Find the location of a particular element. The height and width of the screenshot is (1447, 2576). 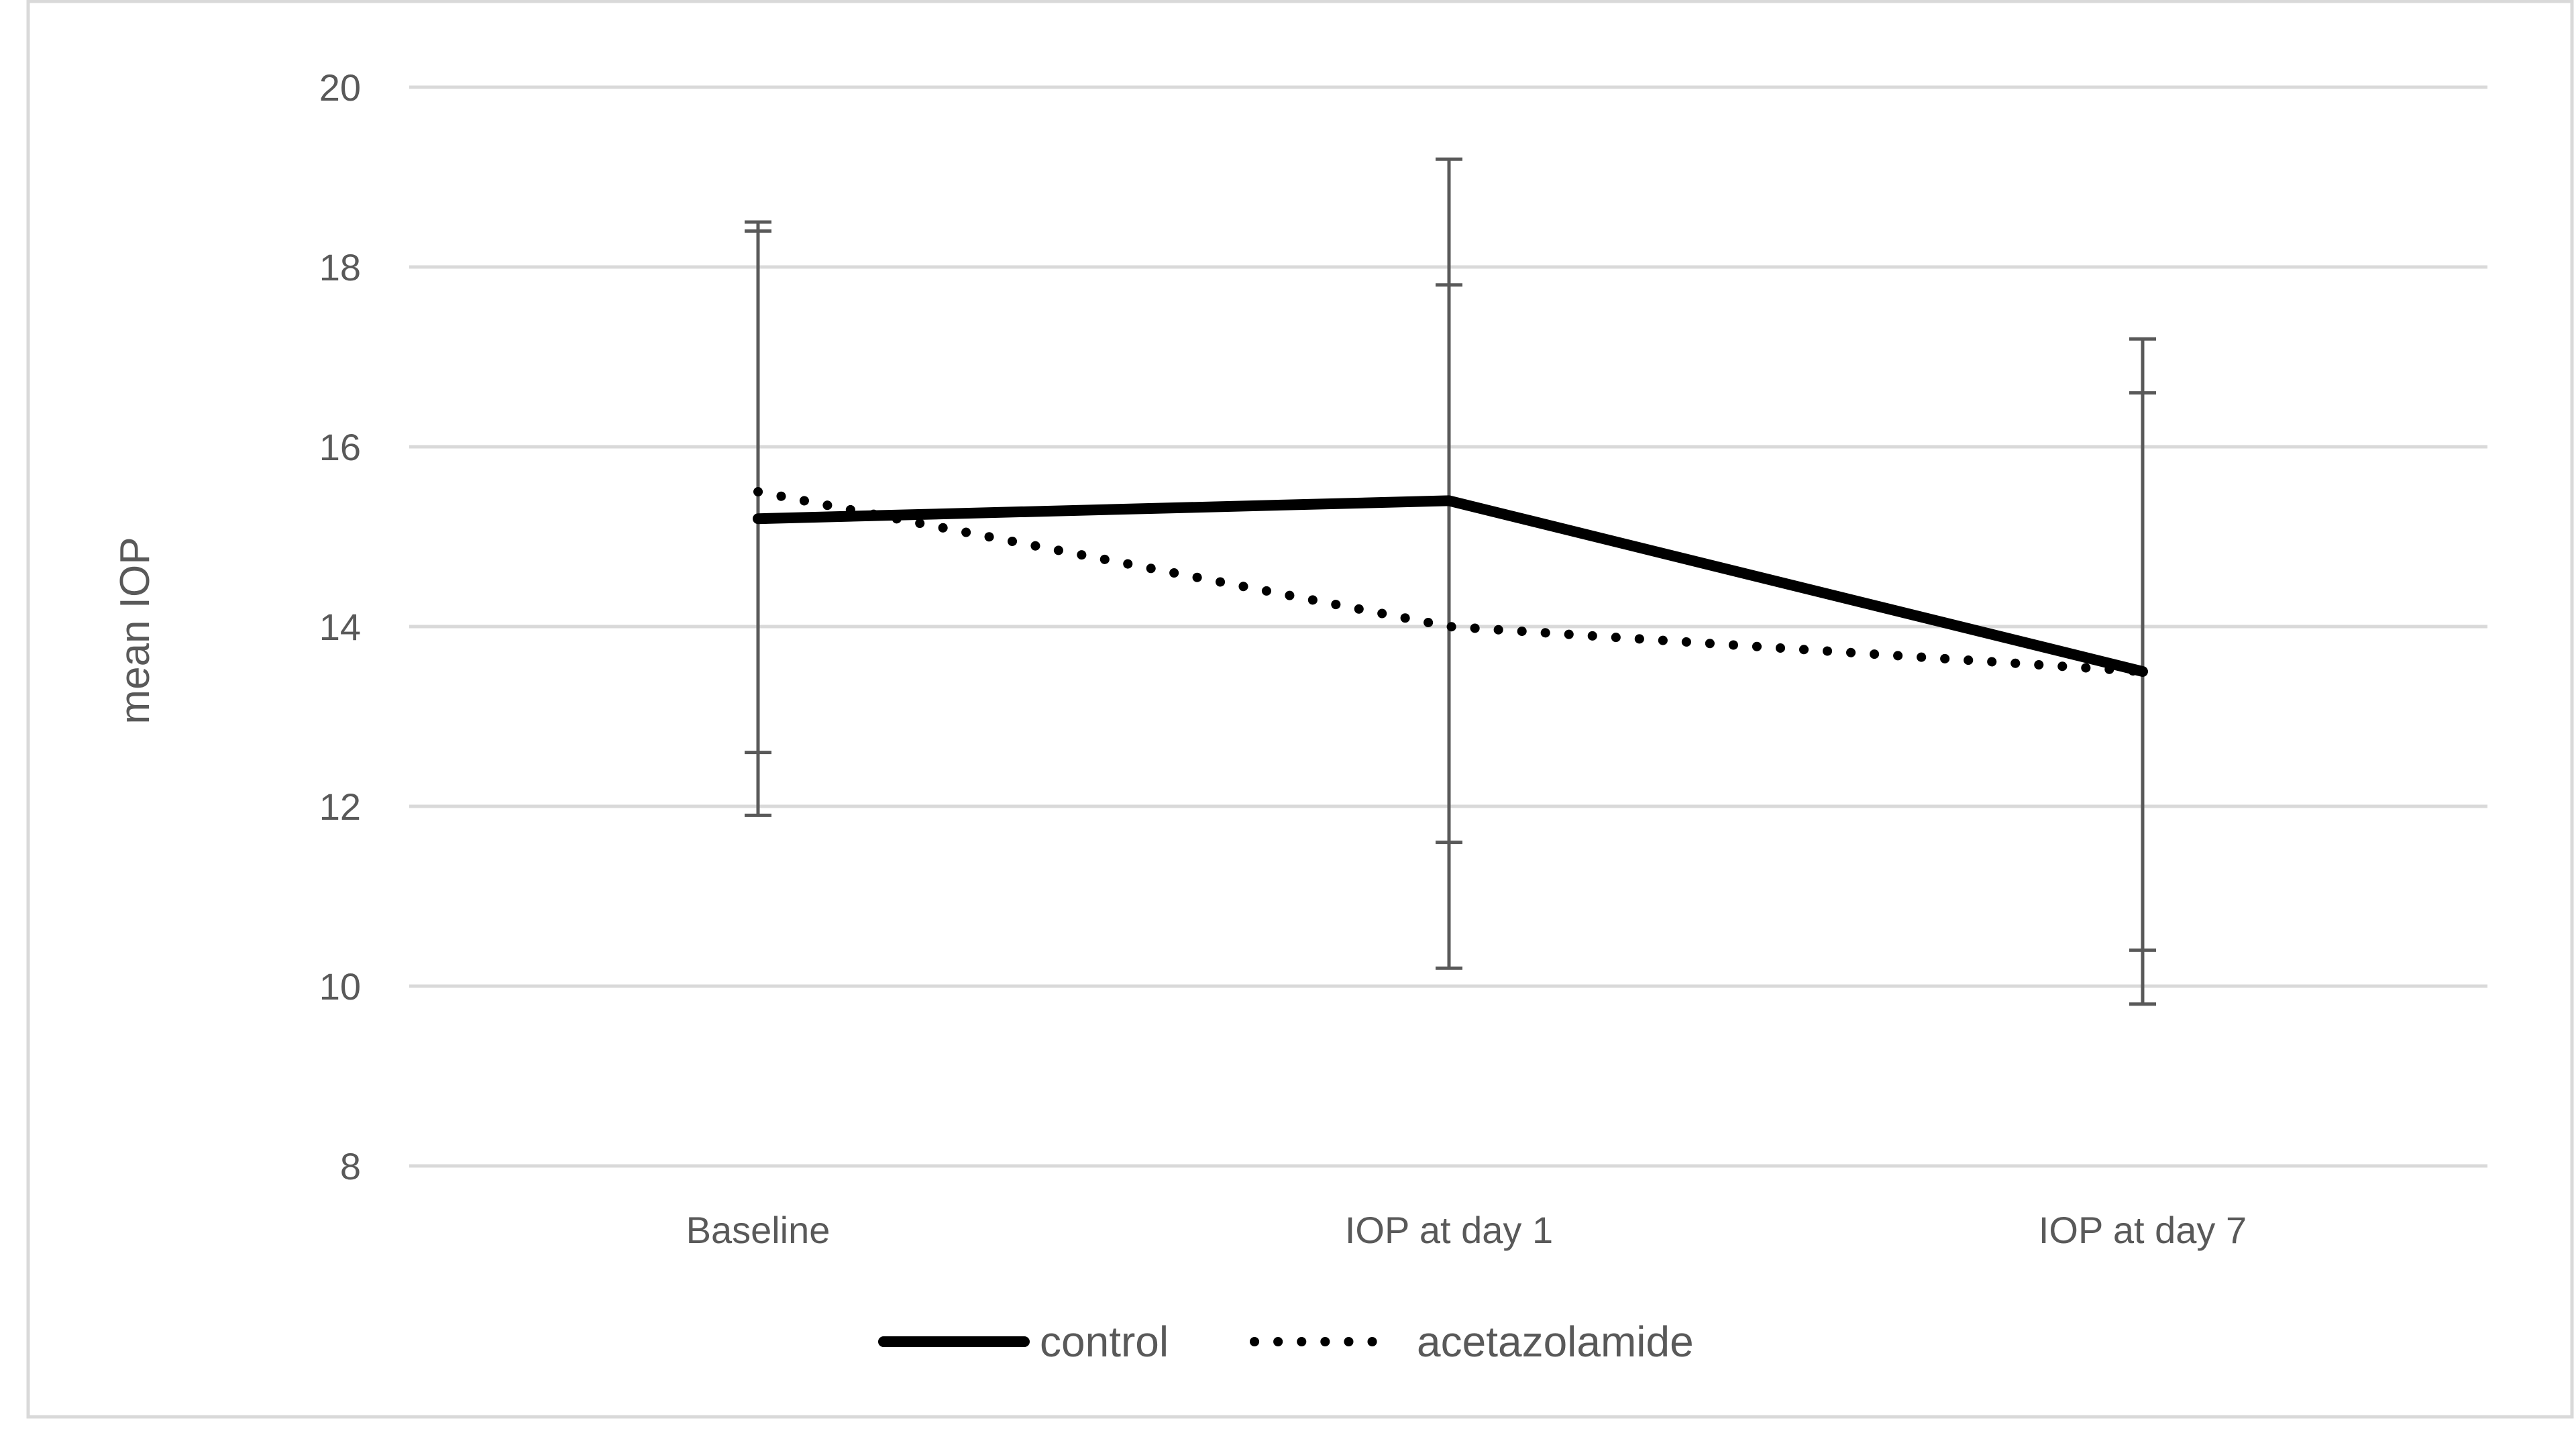

series-line-acetazolamide is located at coordinates (1450, 581).